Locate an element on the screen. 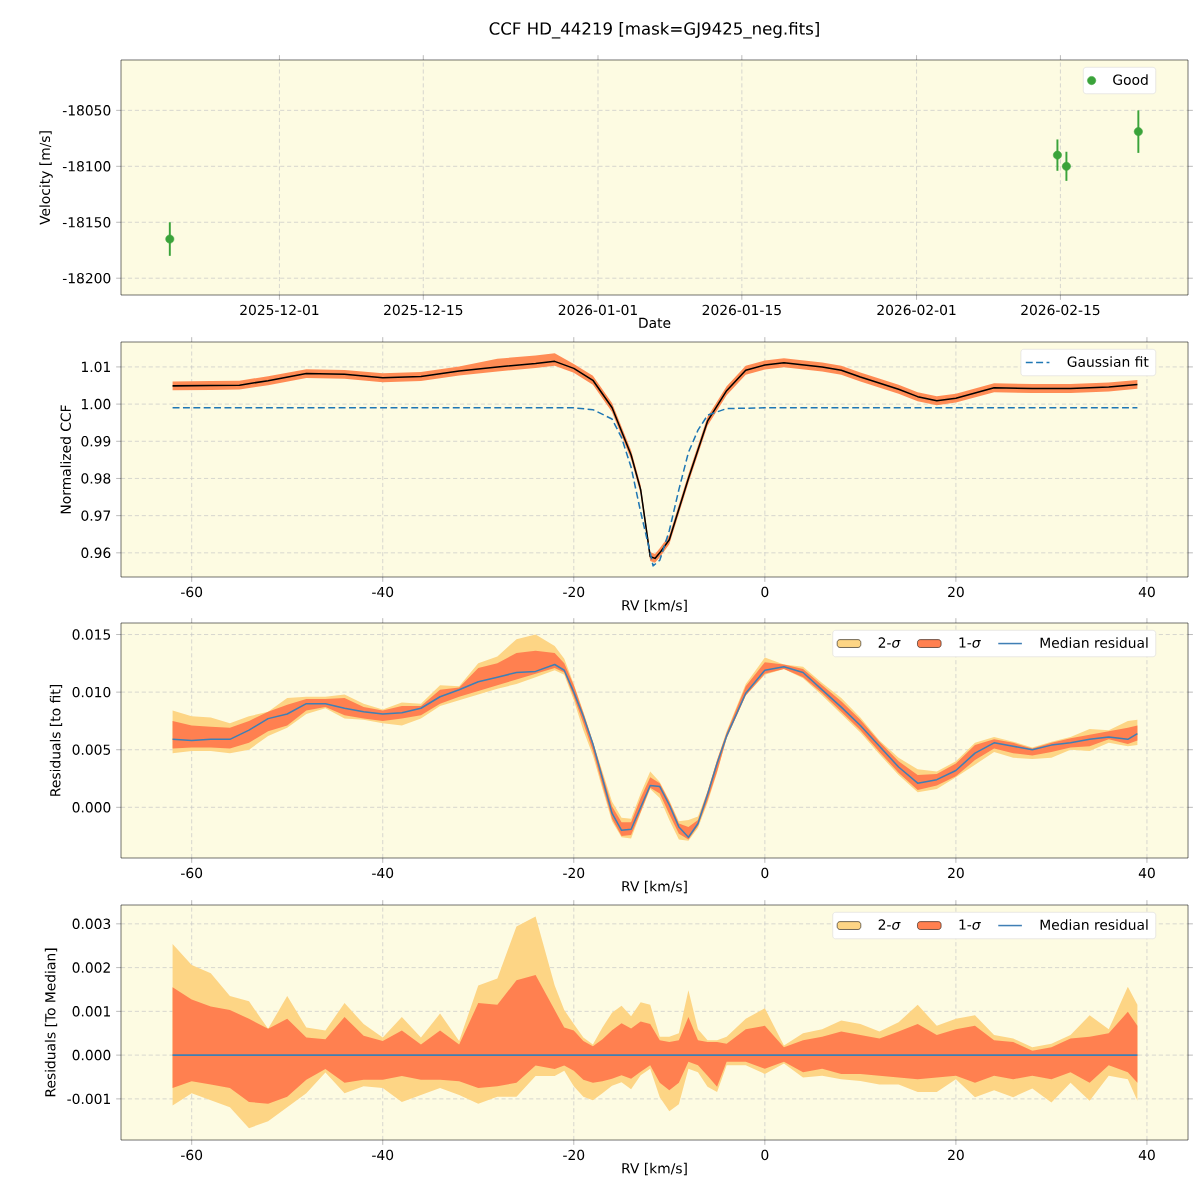 Image resolution: width=1200 pixels, height=1200 pixels. y-tick-label: 0.001 is located at coordinates (91, 1011).